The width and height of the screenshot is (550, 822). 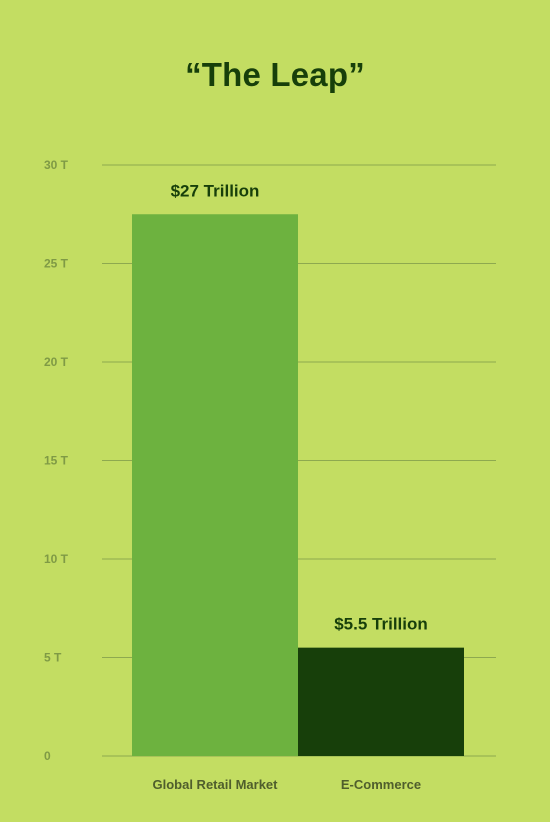 I want to click on x-tick-label: Global Retail Market, so click(x=216, y=784).